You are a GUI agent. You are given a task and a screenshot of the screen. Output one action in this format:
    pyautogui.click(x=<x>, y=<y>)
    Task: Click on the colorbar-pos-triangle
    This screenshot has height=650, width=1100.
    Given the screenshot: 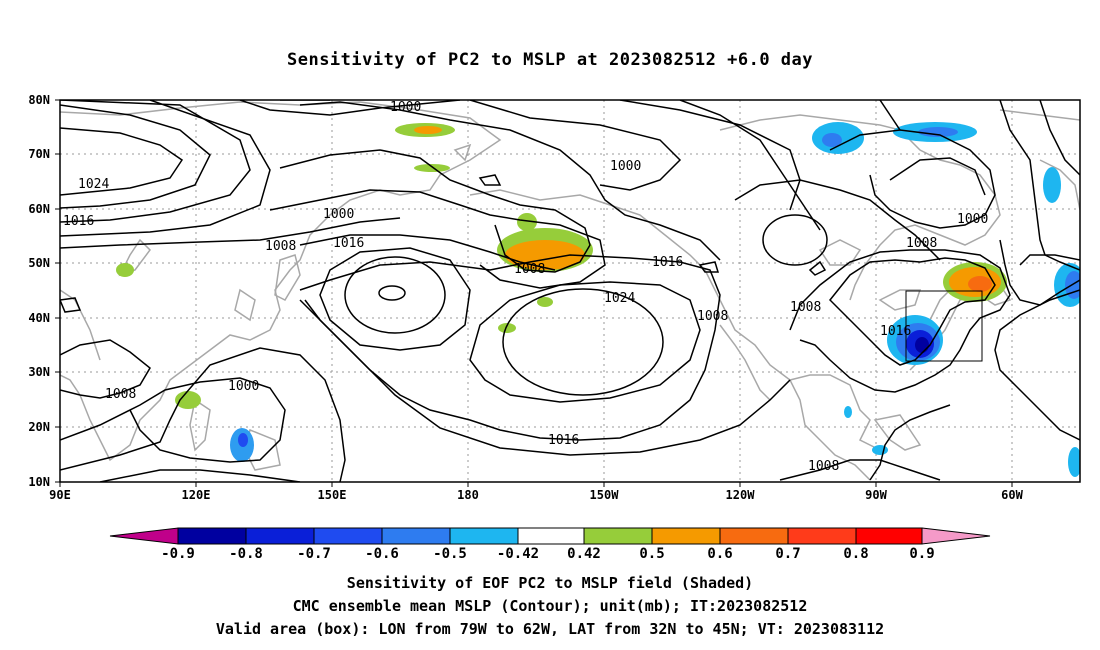 What is the action you would take?
    pyautogui.click(x=956, y=536)
    